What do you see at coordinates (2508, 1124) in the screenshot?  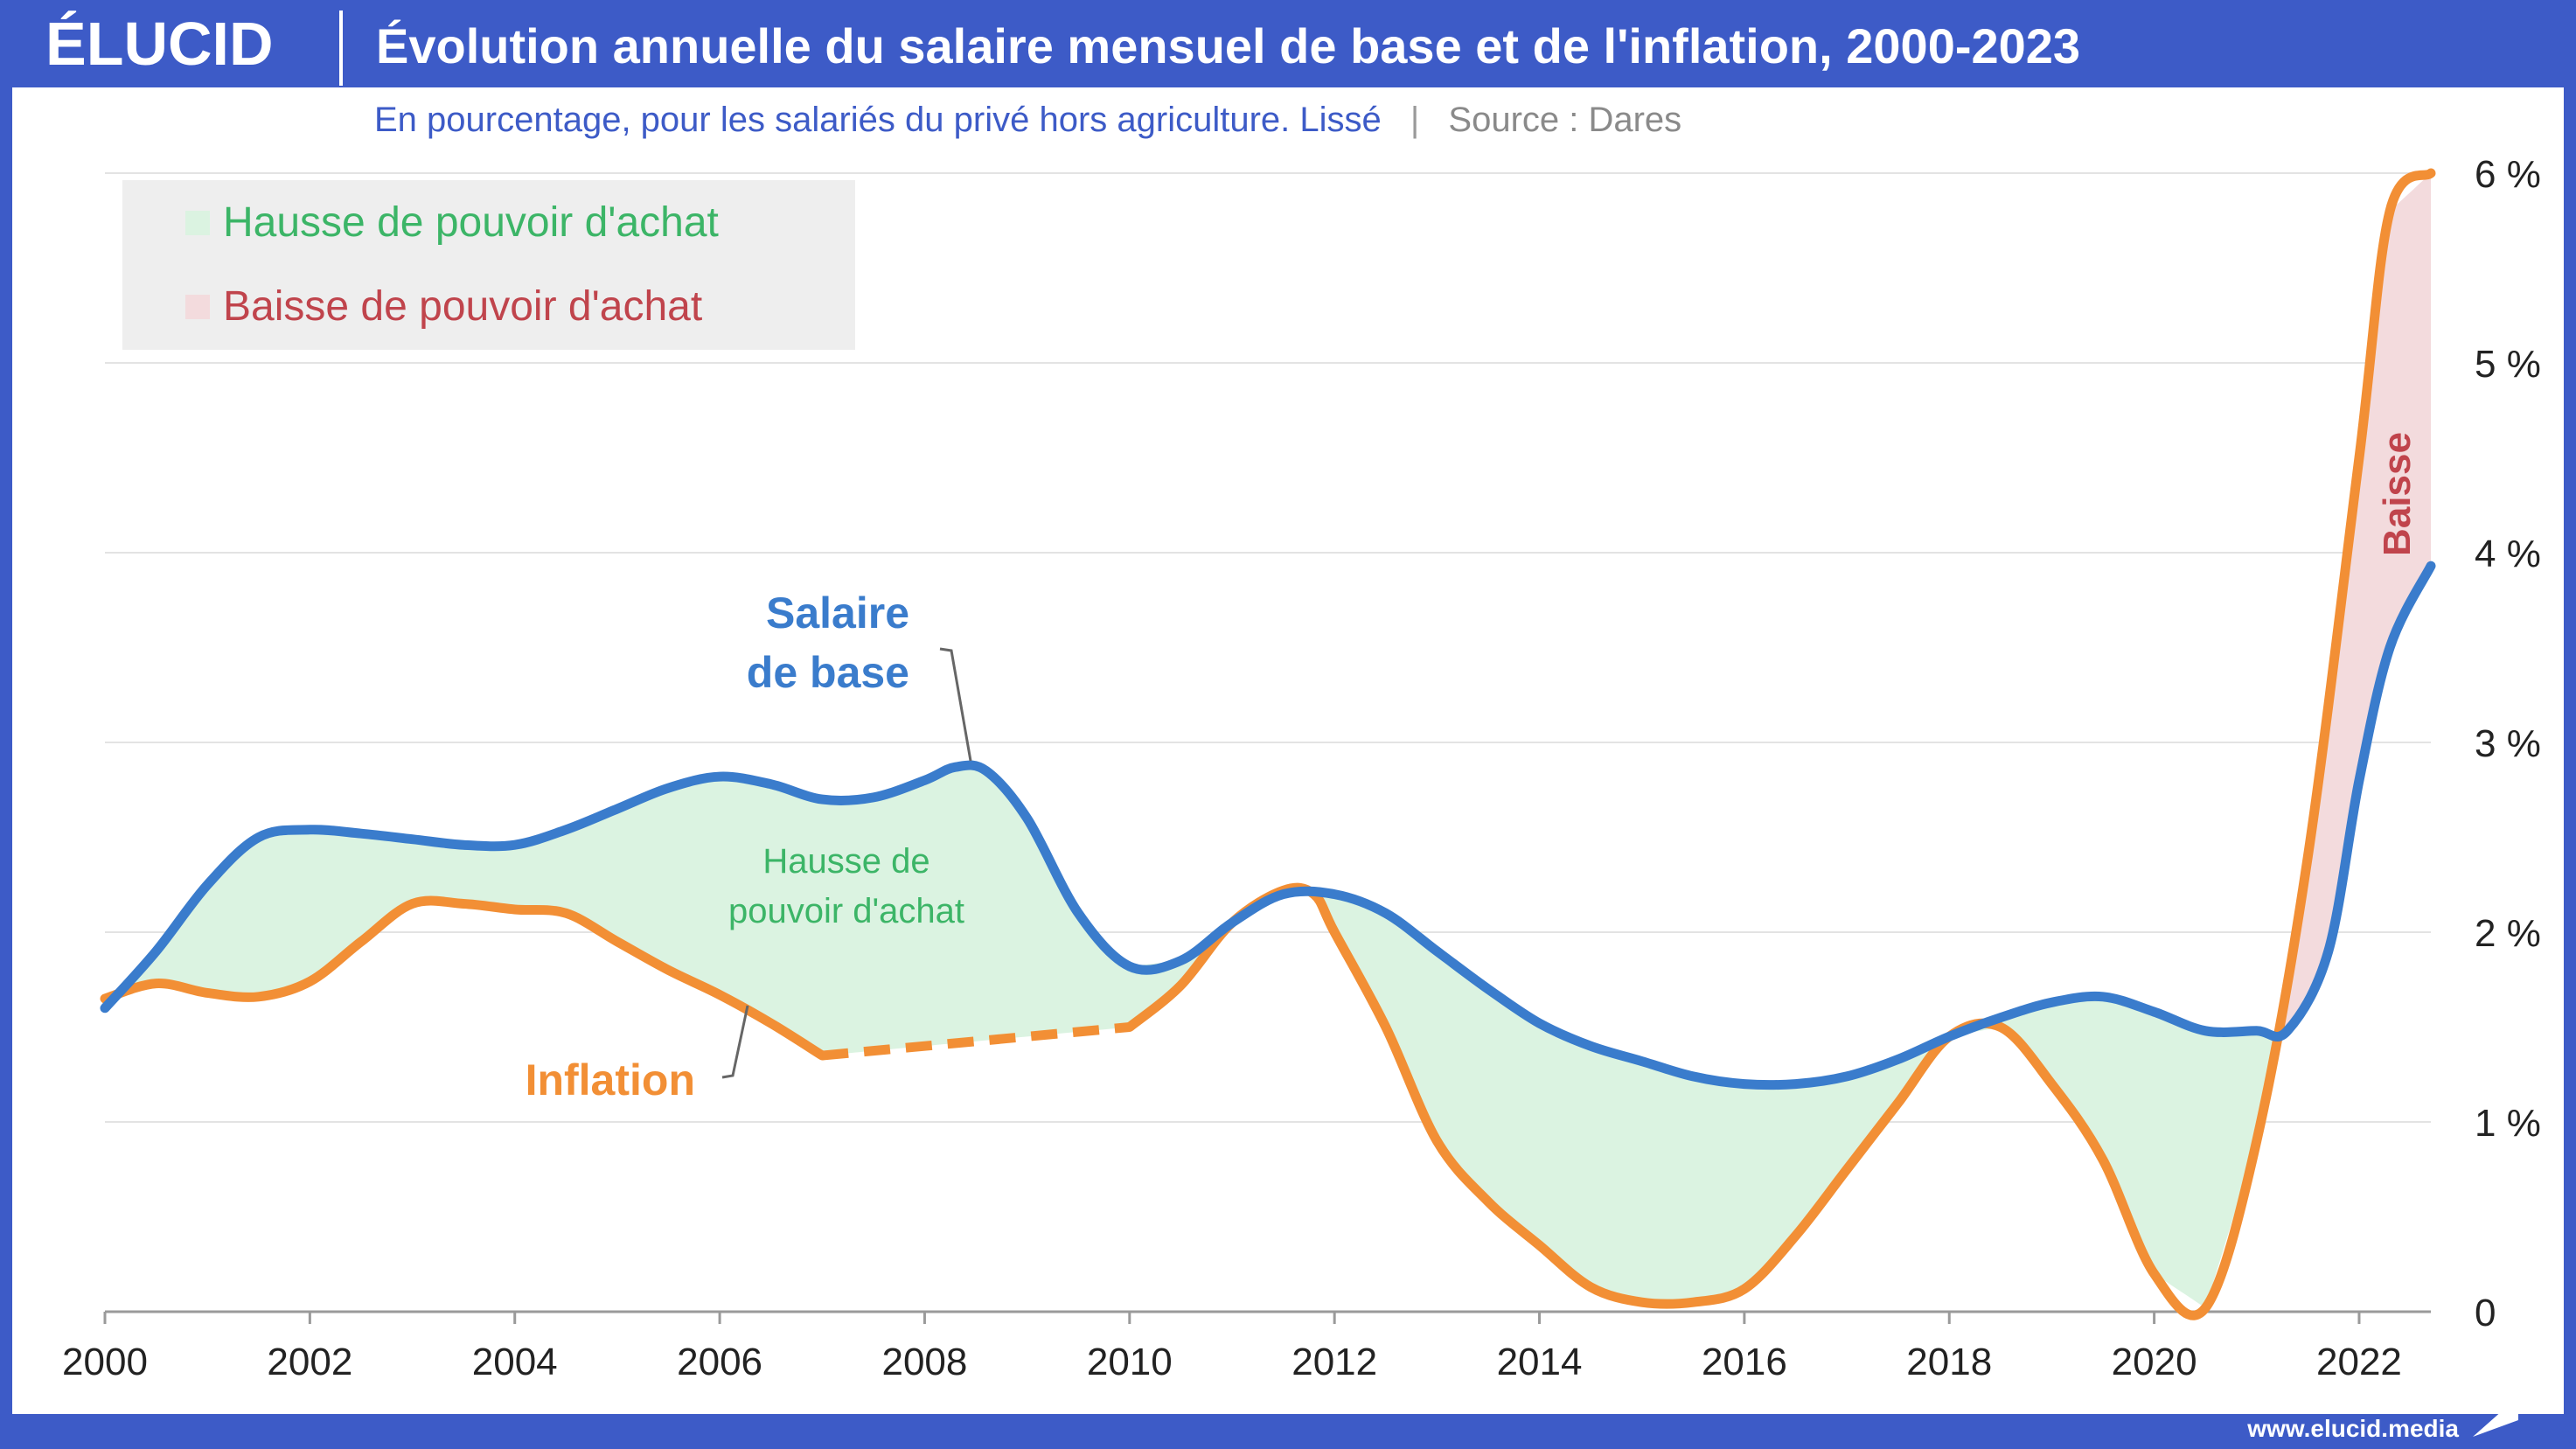 I see `y-tick-label: 1 %` at bounding box center [2508, 1124].